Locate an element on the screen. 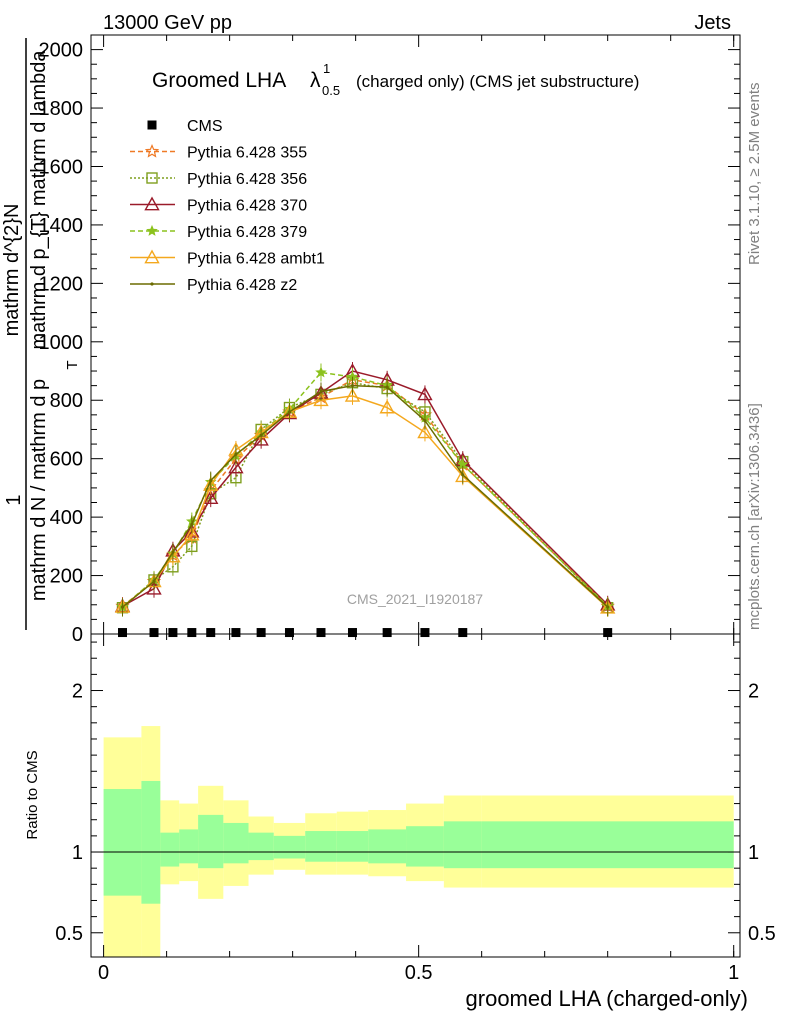  legend-label: Pythia 6.428 z2 is located at coordinates (242, 285).